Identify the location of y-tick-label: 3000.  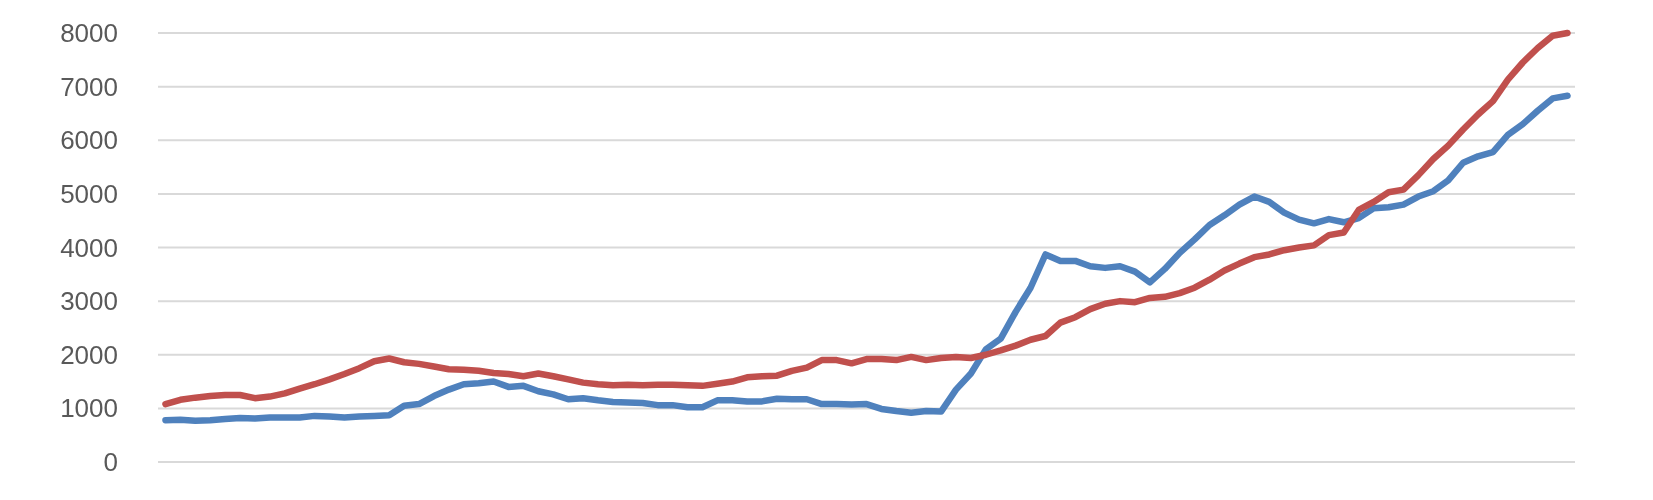
(89, 301).